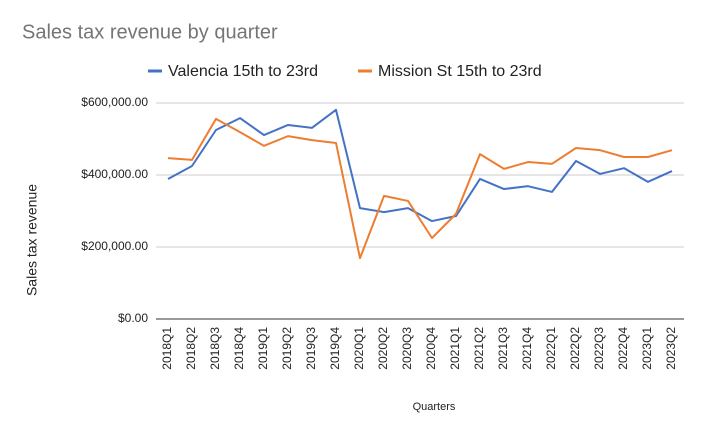 This screenshot has width=705, height=436. I want to click on x-tick-label: 2023Q2, so click(671, 348).